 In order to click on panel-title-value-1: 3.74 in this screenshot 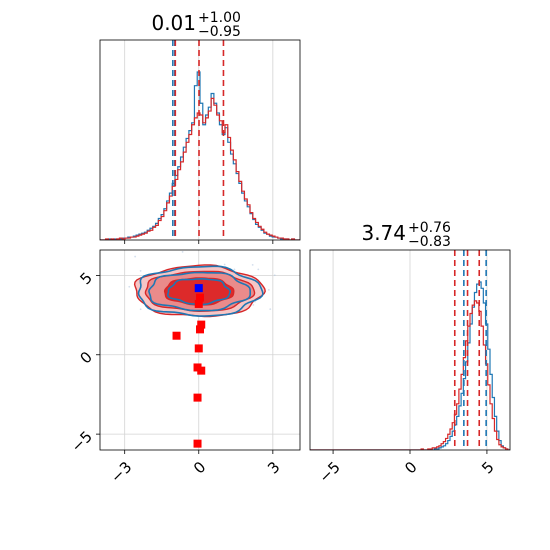, I will do `click(383, 233)`.